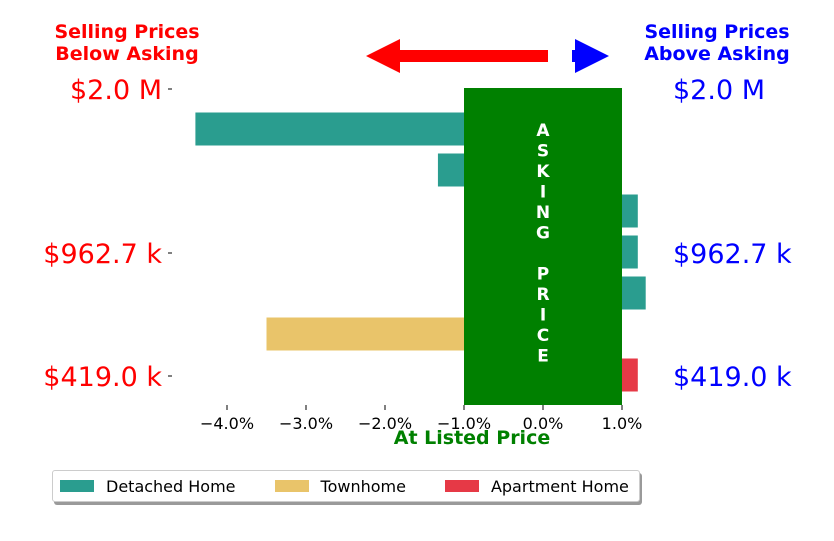 The image size is (834, 541). I want to click on x-tick-label: 0.0%, so click(543, 423).